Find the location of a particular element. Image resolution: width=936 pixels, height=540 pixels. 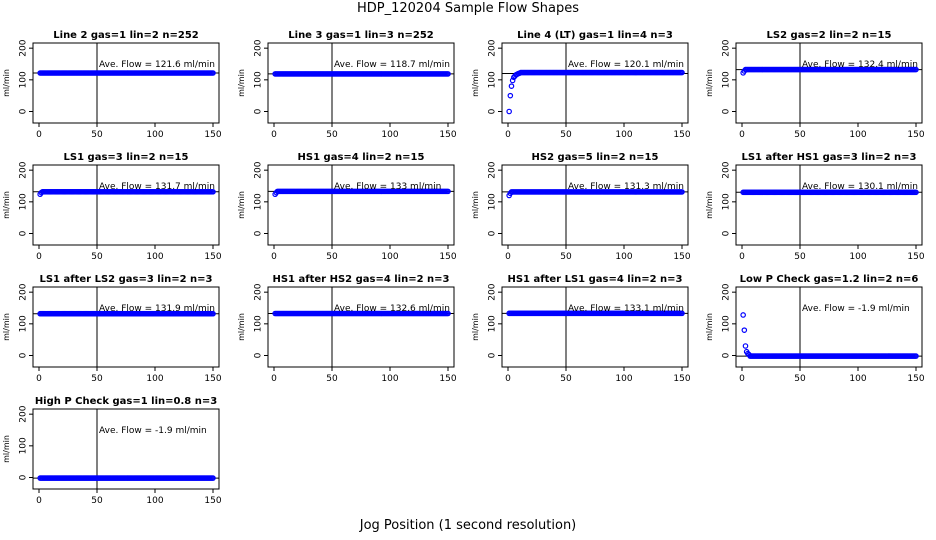

panel-title: HS1 after HS2 gas=4 lin=2 n=3 is located at coordinates (360, 279).